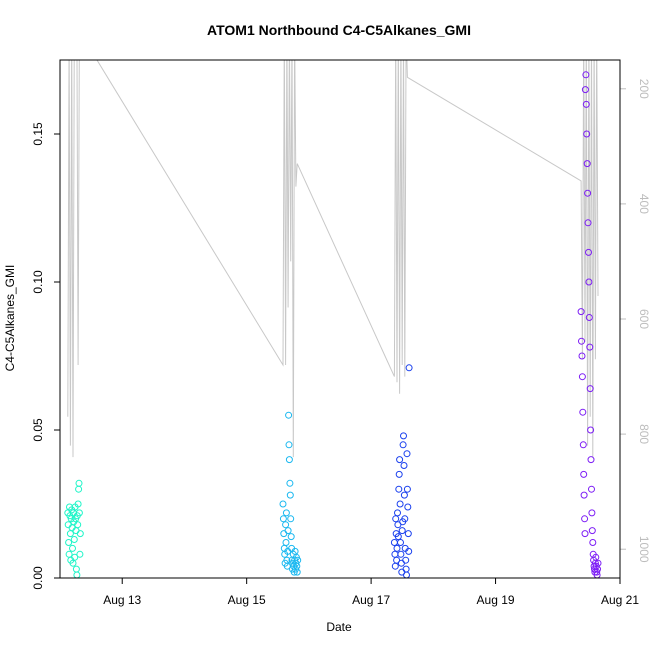  What do you see at coordinates (122, 600) in the screenshot?
I see `x-tick-label: Aug 13` at bounding box center [122, 600].